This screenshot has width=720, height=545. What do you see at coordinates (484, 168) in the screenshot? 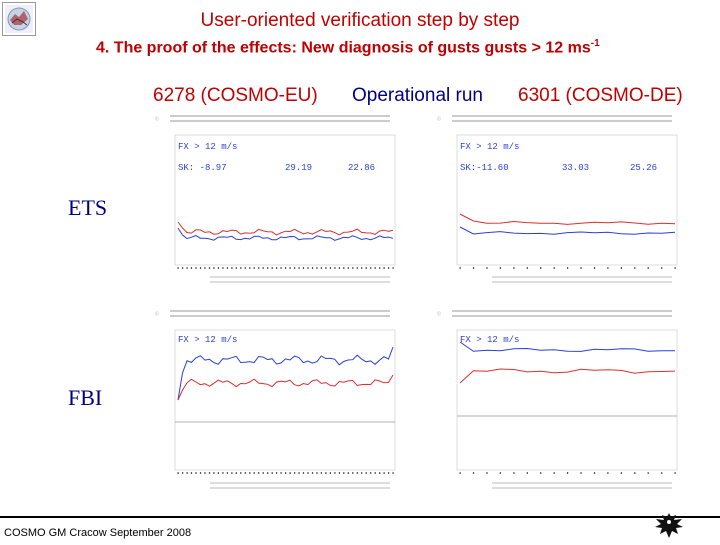
I see `ets-de-sk-1: SK:-11.60` at bounding box center [484, 168].